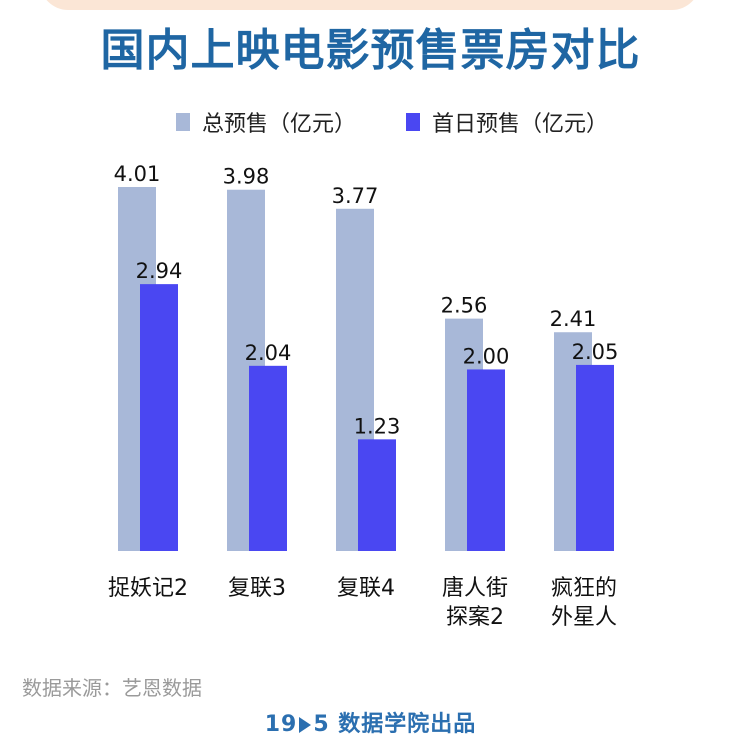  Describe the element at coordinates (366, 588) in the screenshot. I see `category-label-2-0: 复联4` at that location.